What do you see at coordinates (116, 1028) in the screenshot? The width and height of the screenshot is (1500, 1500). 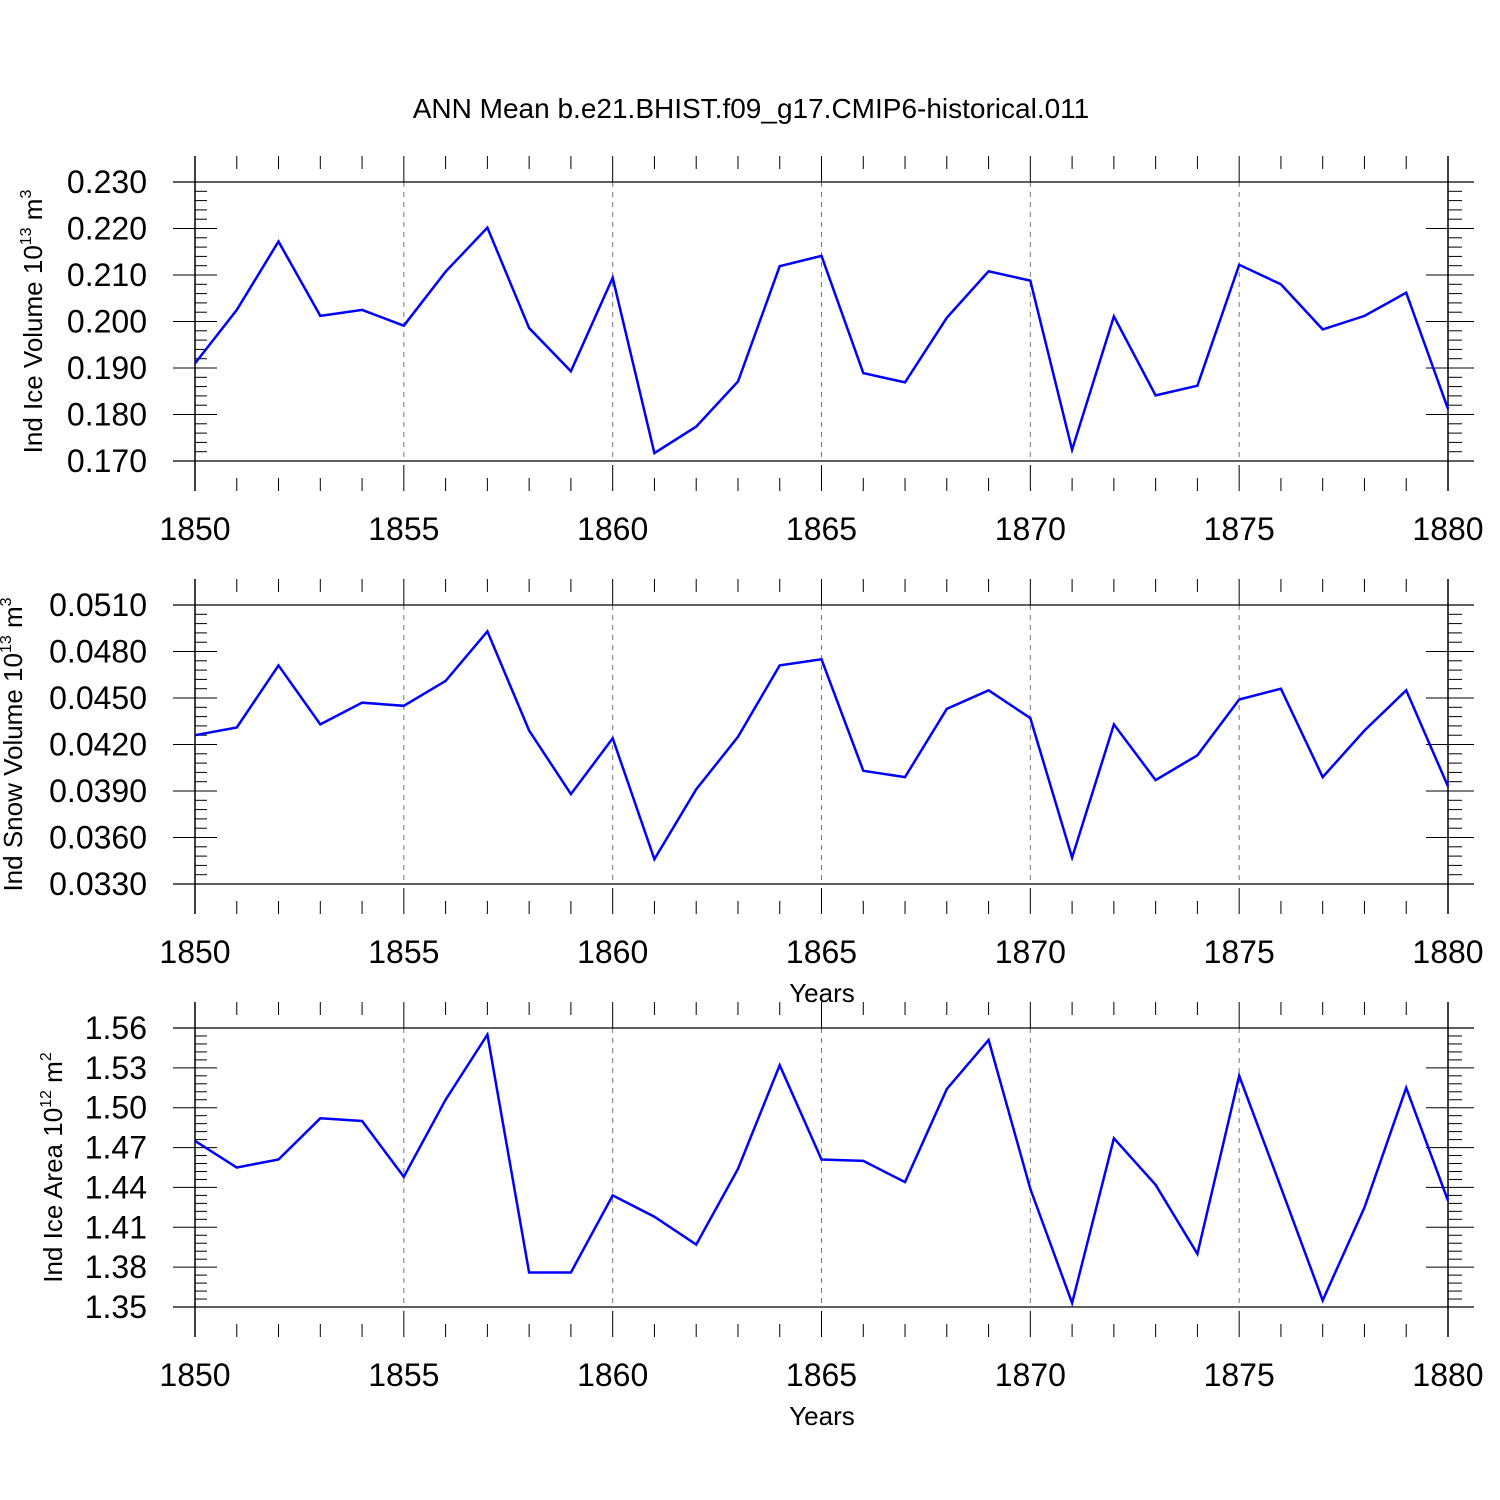 I see `y-tick-label: 1.56` at bounding box center [116, 1028].